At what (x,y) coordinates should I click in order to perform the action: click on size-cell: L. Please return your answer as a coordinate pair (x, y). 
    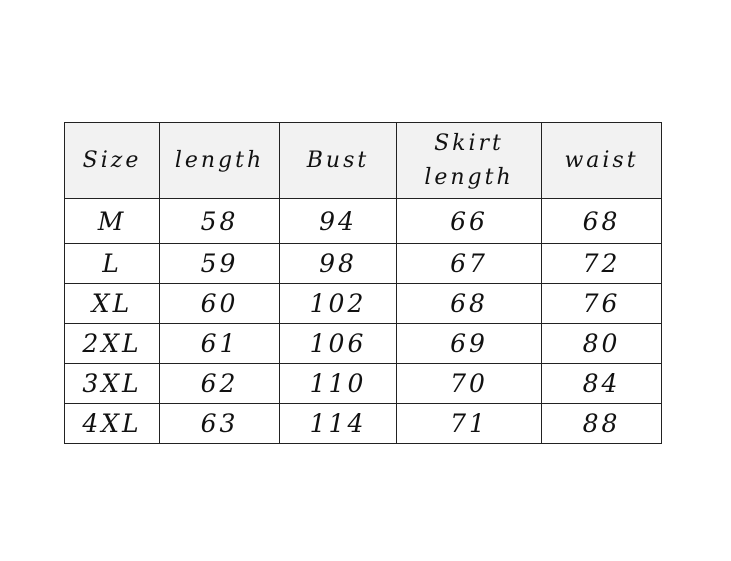
    Looking at the image, I should click on (112, 263).